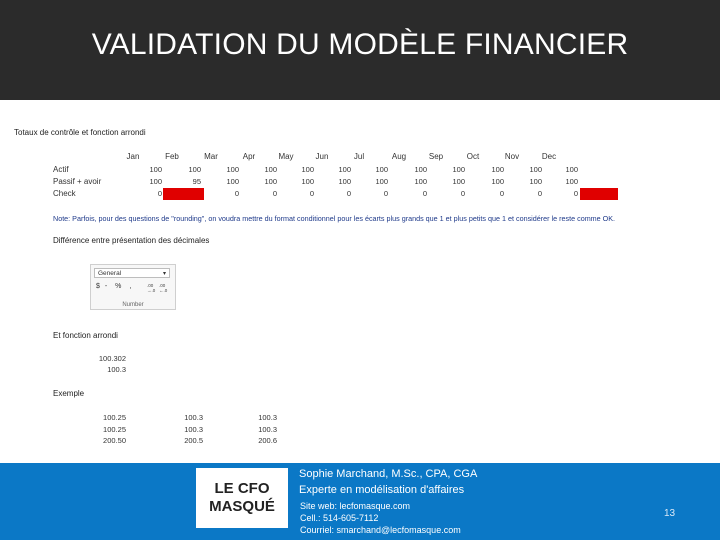 This screenshot has width=720, height=540. What do you see at coordinates (355, 506) in the screenshot?
I see `website: Site web: lecfomasque.com` at bounding box center [355, 506].